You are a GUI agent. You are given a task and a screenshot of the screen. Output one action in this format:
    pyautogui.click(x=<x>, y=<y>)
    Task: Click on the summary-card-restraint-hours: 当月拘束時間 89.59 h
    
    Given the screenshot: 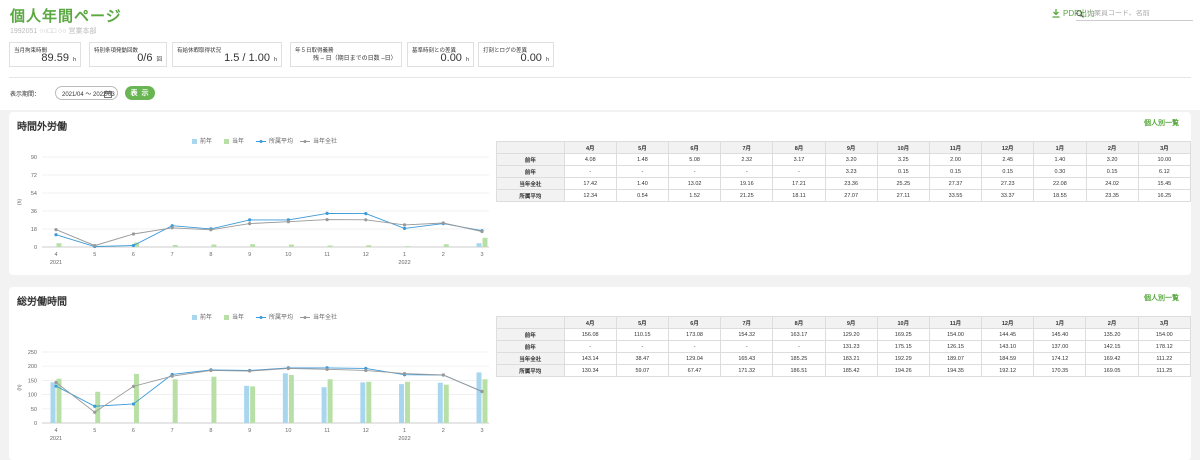 What is the action you would take?
    pyautogui.click(x=45, y=54)
    